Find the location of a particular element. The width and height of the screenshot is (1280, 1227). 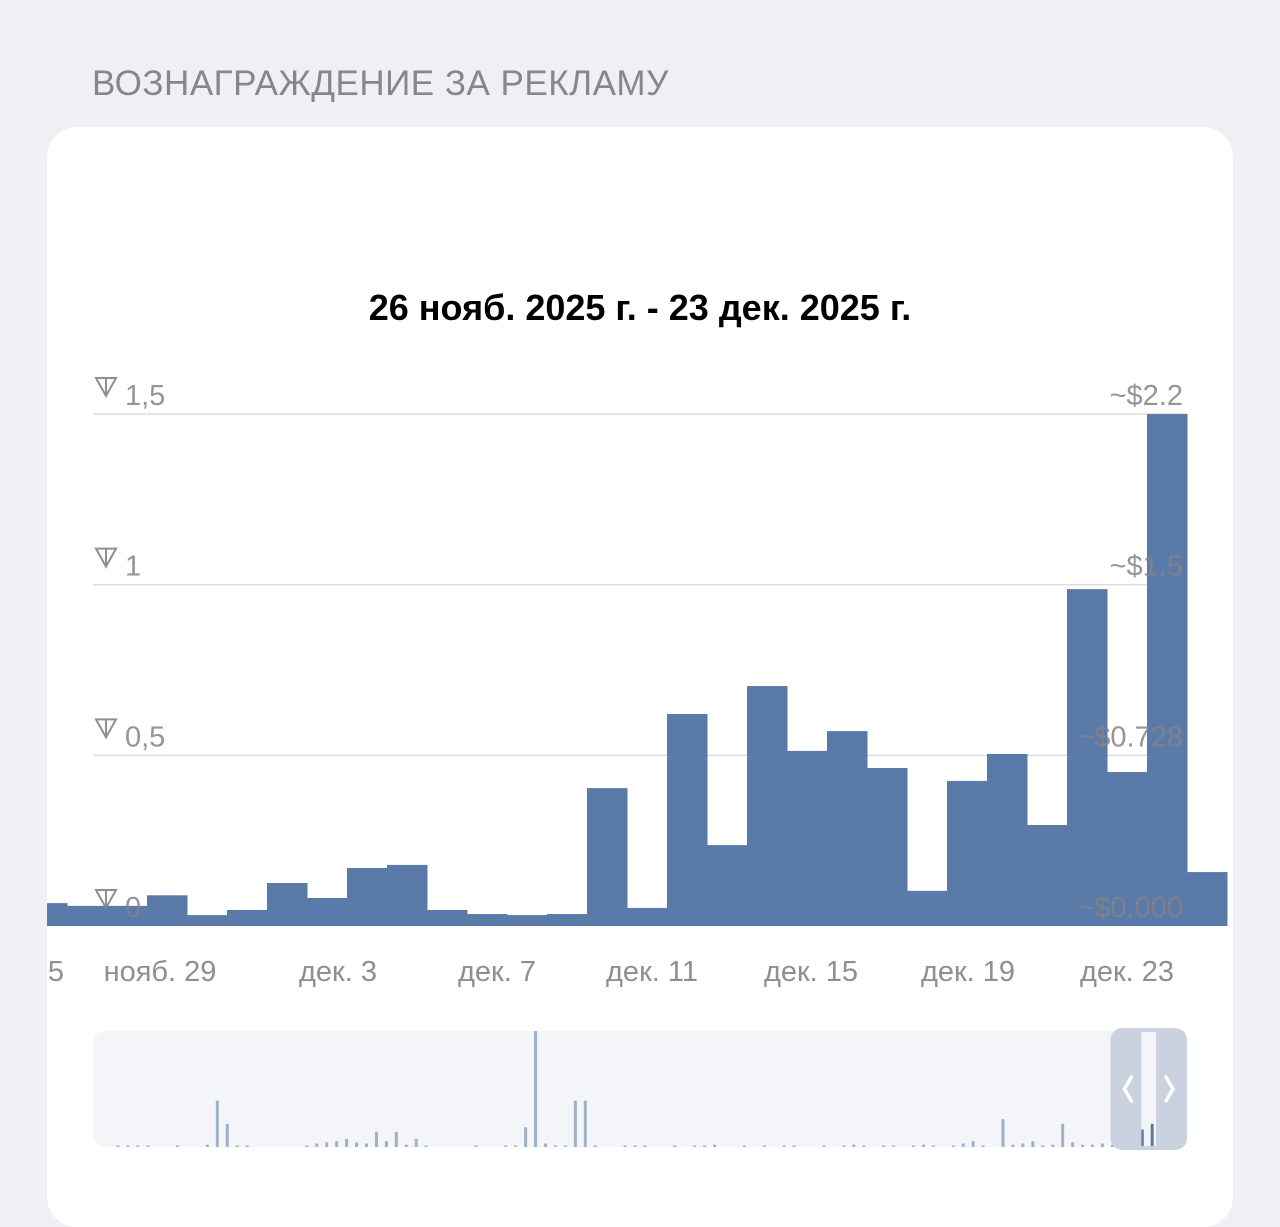

bar-дек-20 is located at coordinates (1047, 875).